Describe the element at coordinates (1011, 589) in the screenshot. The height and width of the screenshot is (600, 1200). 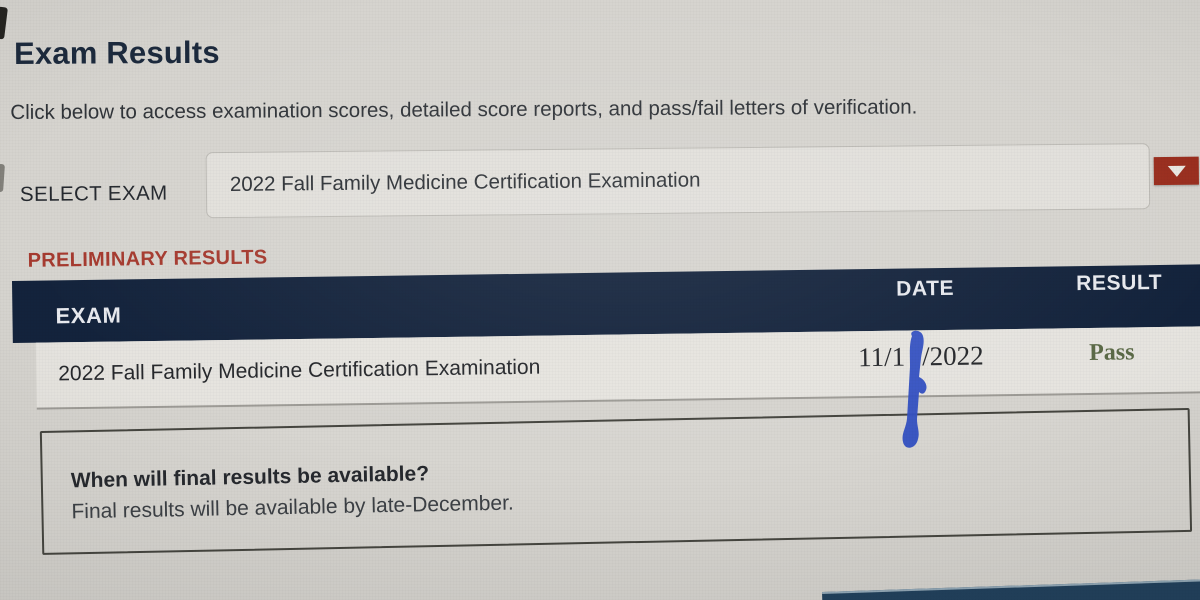
I see `next-section-bar` at that location.